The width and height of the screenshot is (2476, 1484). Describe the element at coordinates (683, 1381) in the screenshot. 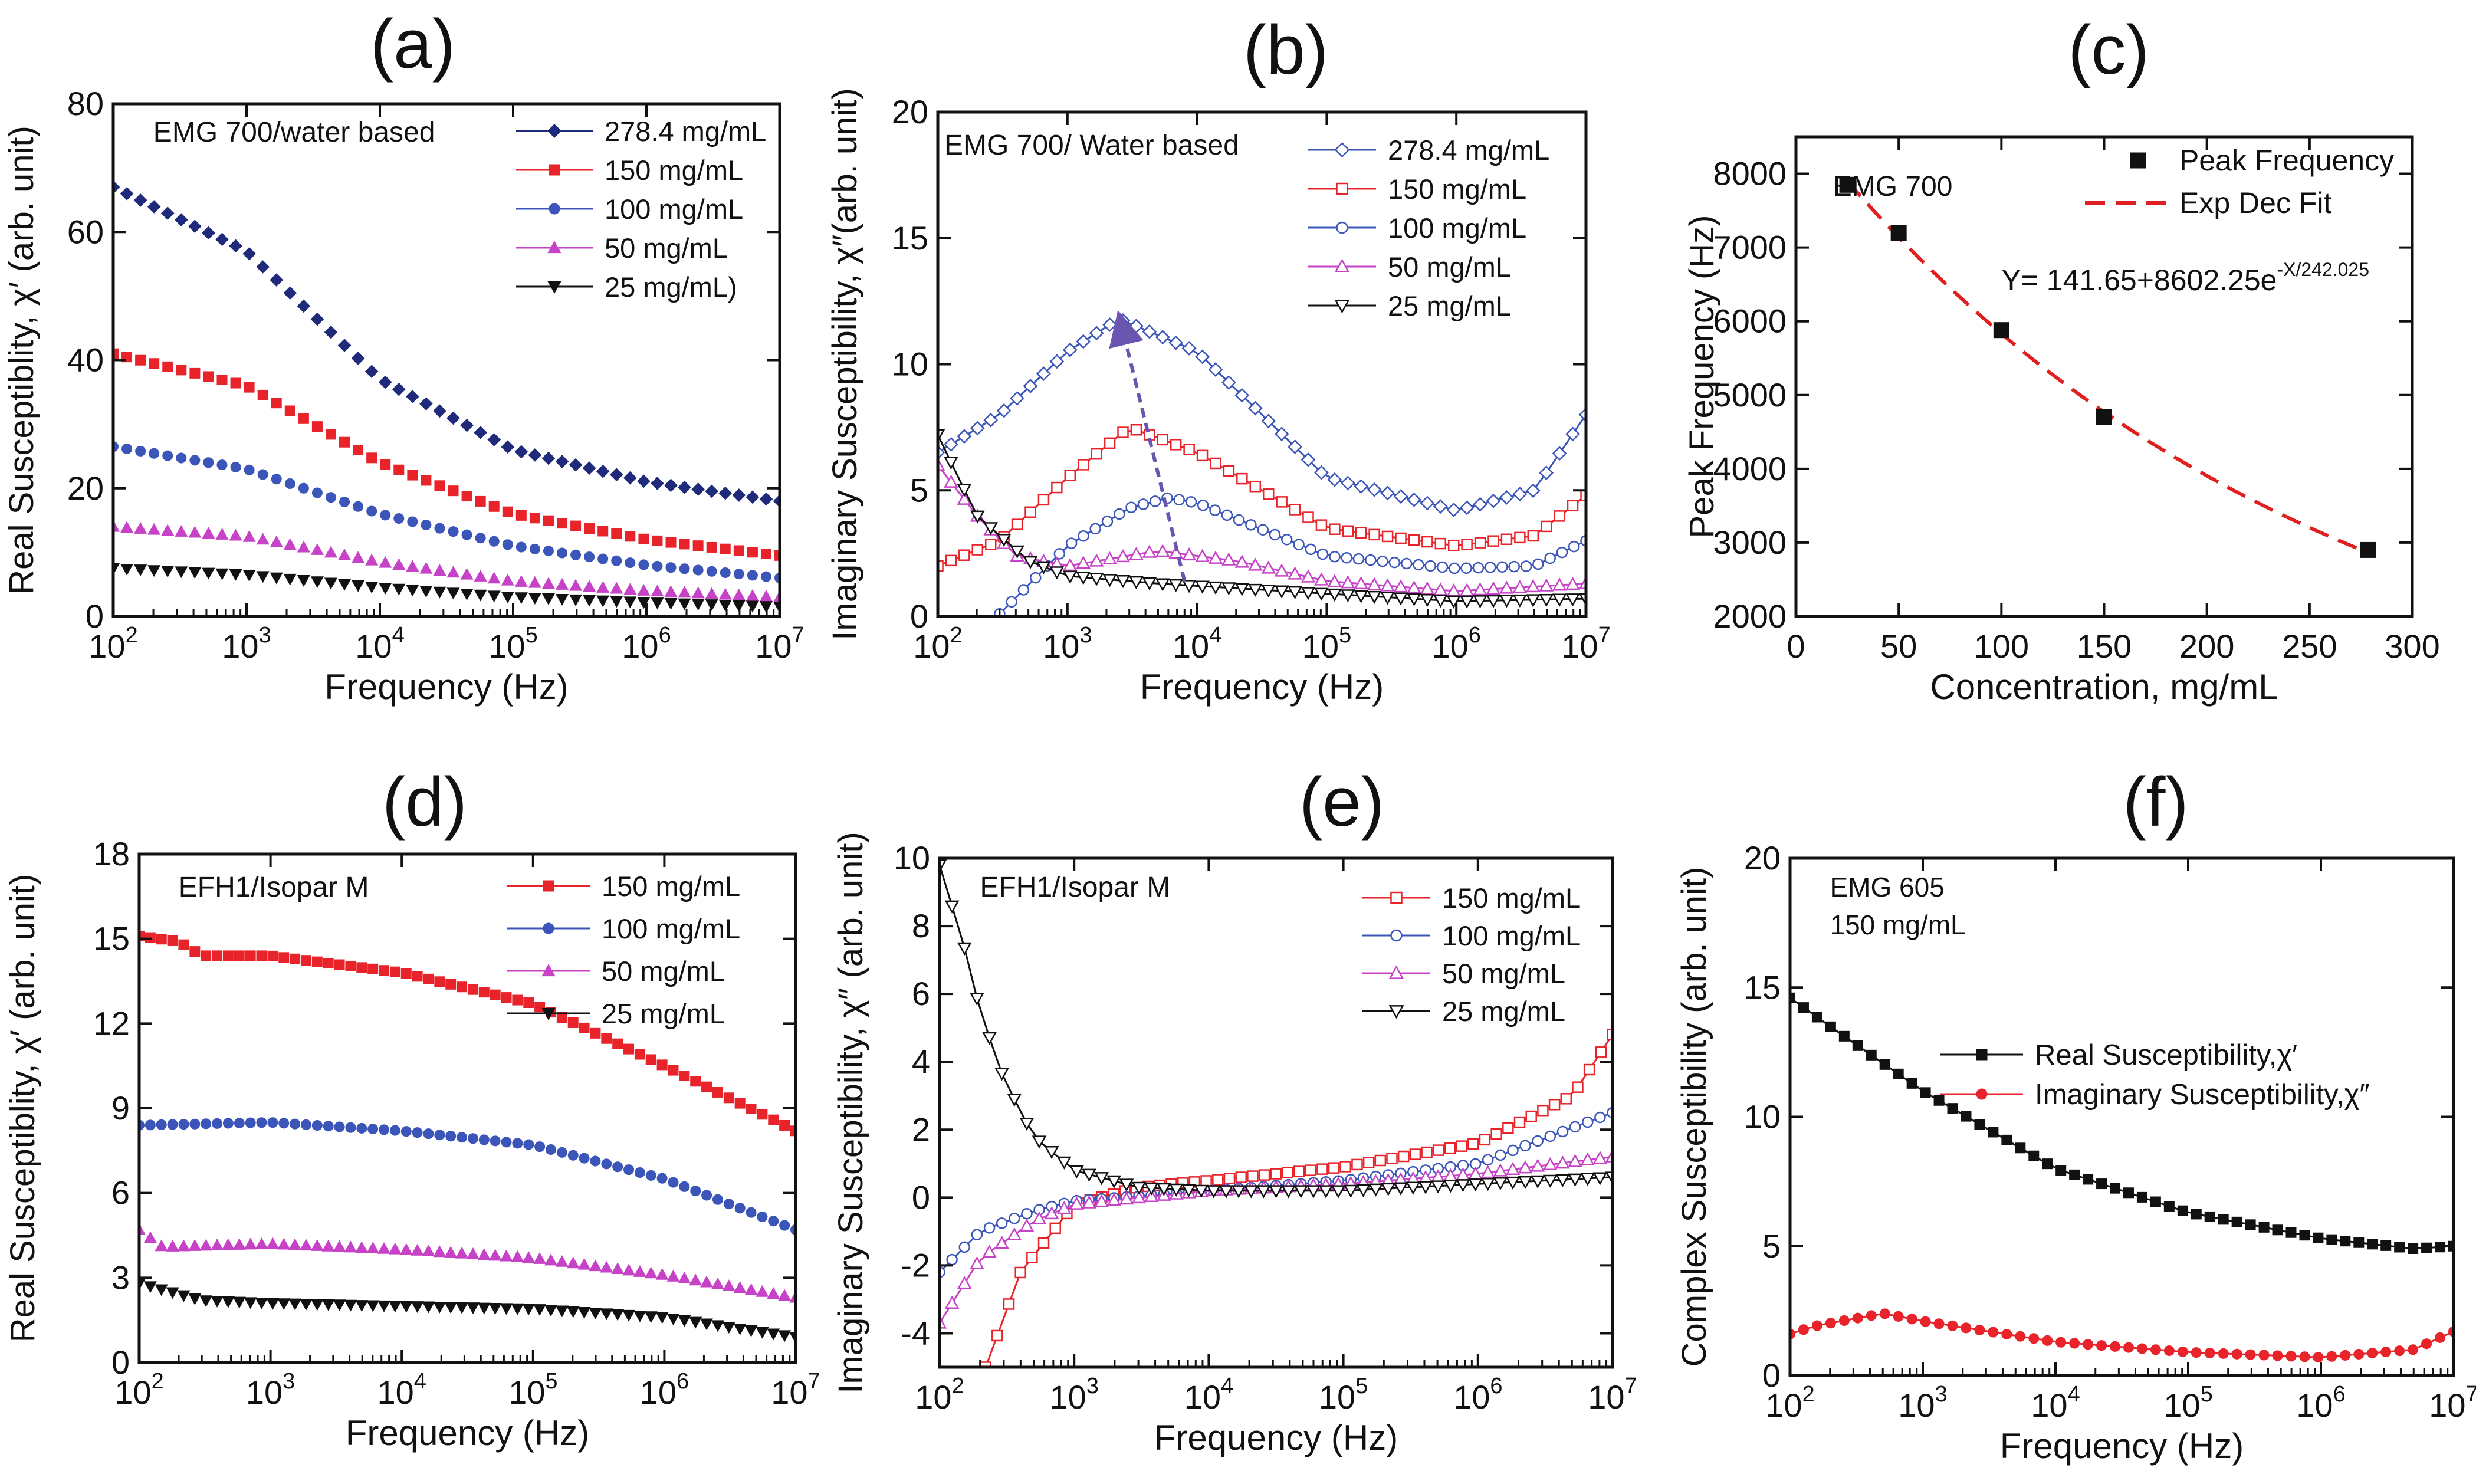

I see `tick-exponent: 6` at that location.